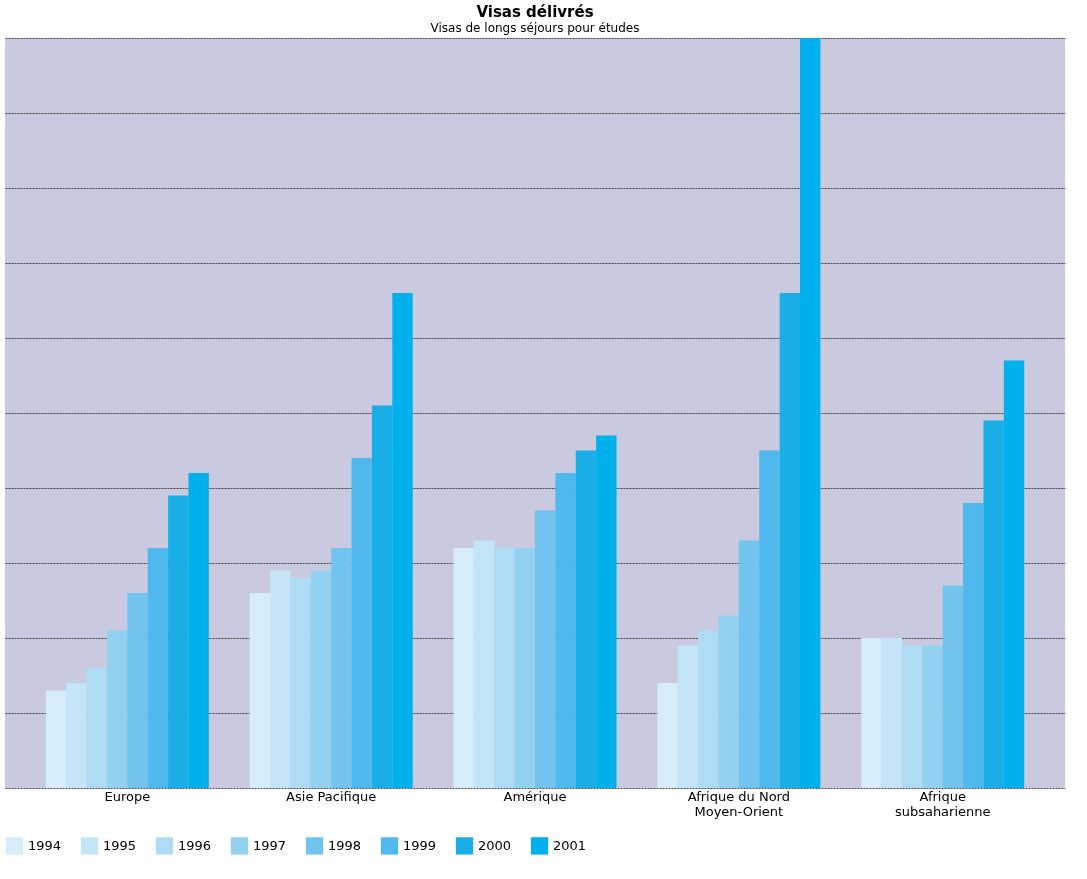  What do you see at coordinates (45, 845) in the screenshot?
I see `legend-label: 1994` at bounding box center [45, 845].